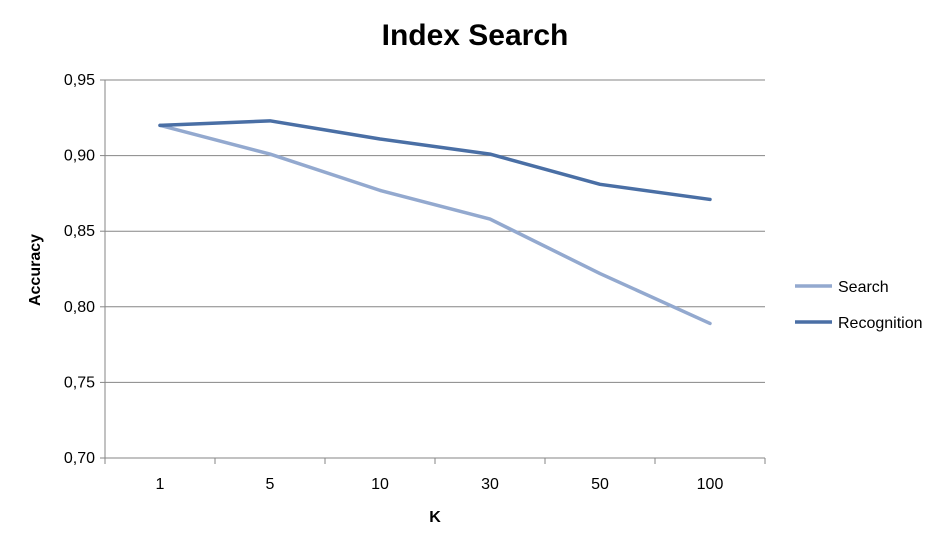 The image size is (946, 542). Describe the element at coordinates (79, 307) in the screenshot. I see `y-tick-label: 0,80` at that location.